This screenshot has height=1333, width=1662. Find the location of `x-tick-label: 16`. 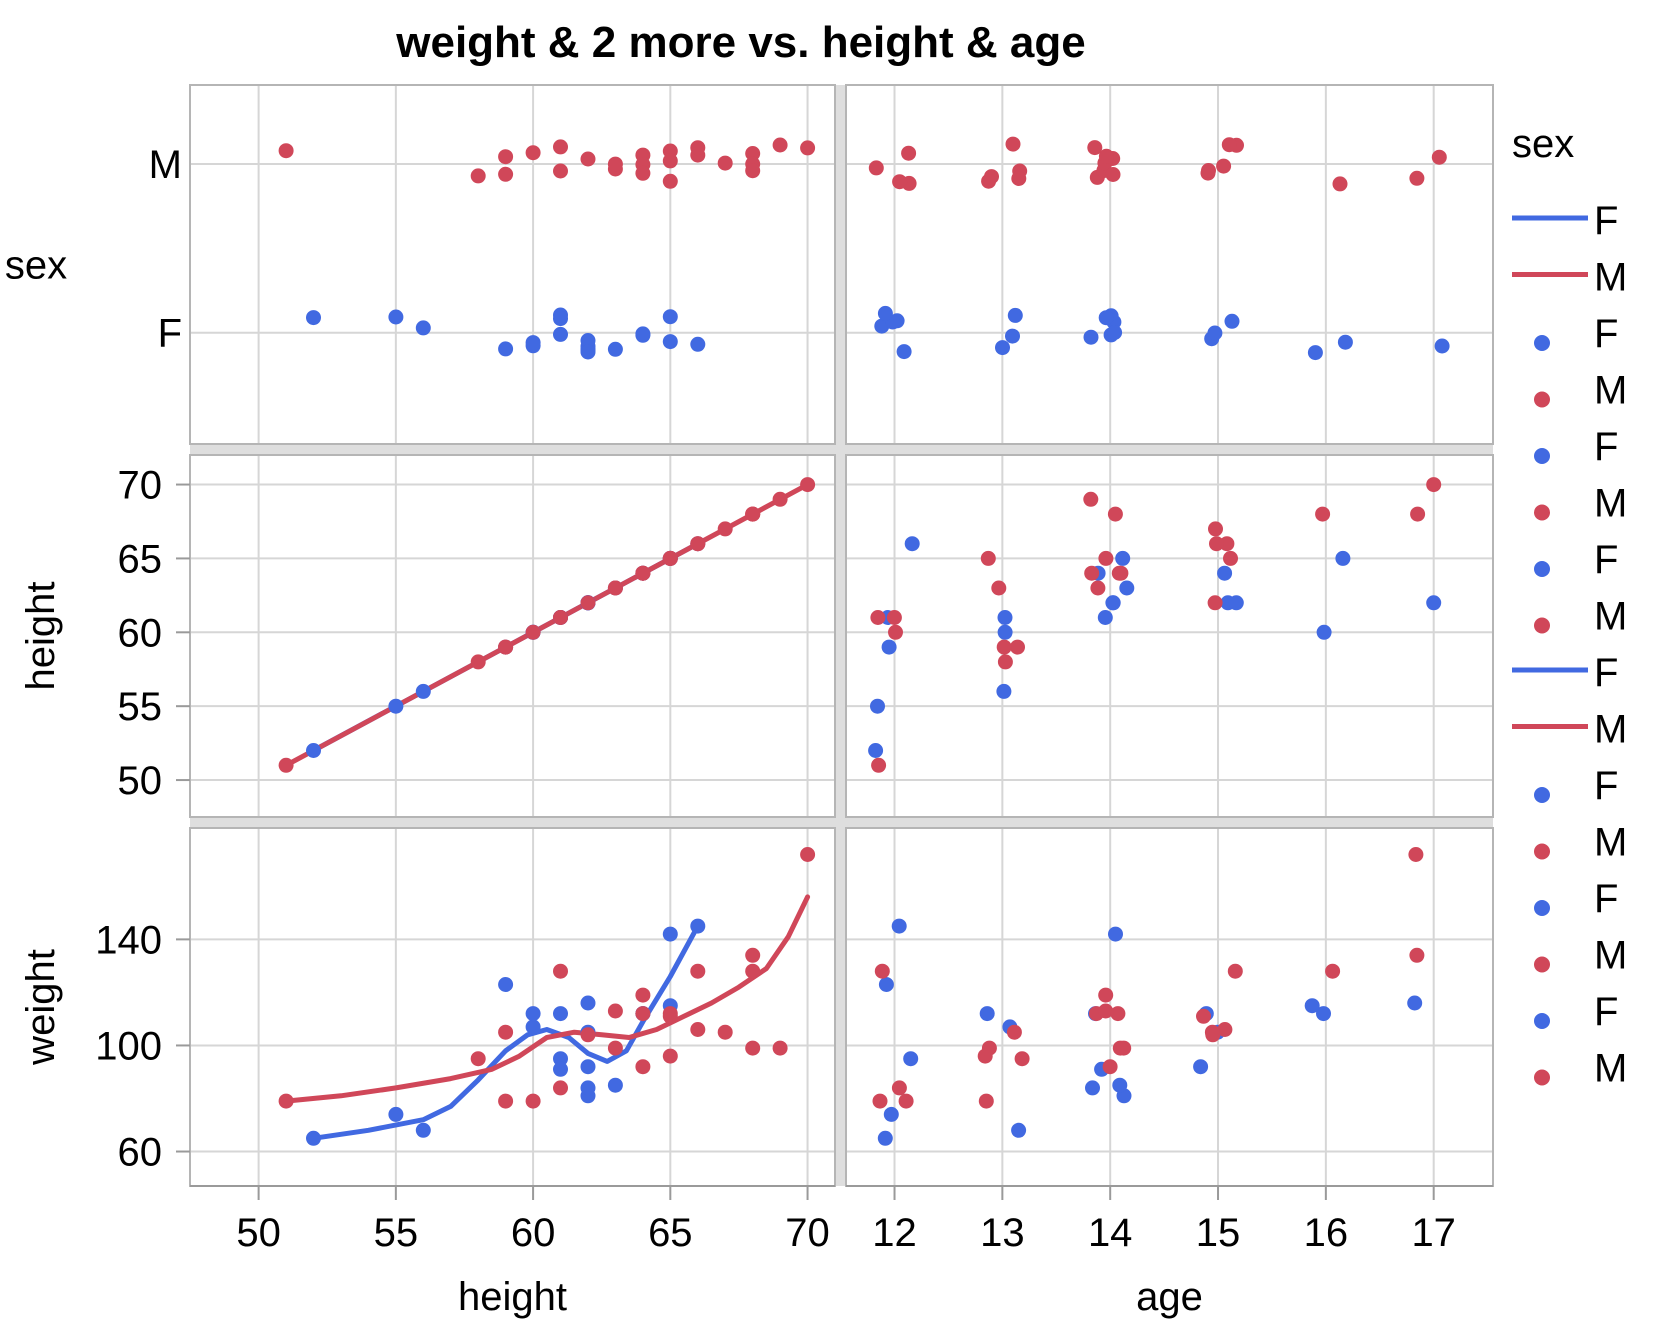

x-tick-label: 16 is located at coordinates (1326, 1233).